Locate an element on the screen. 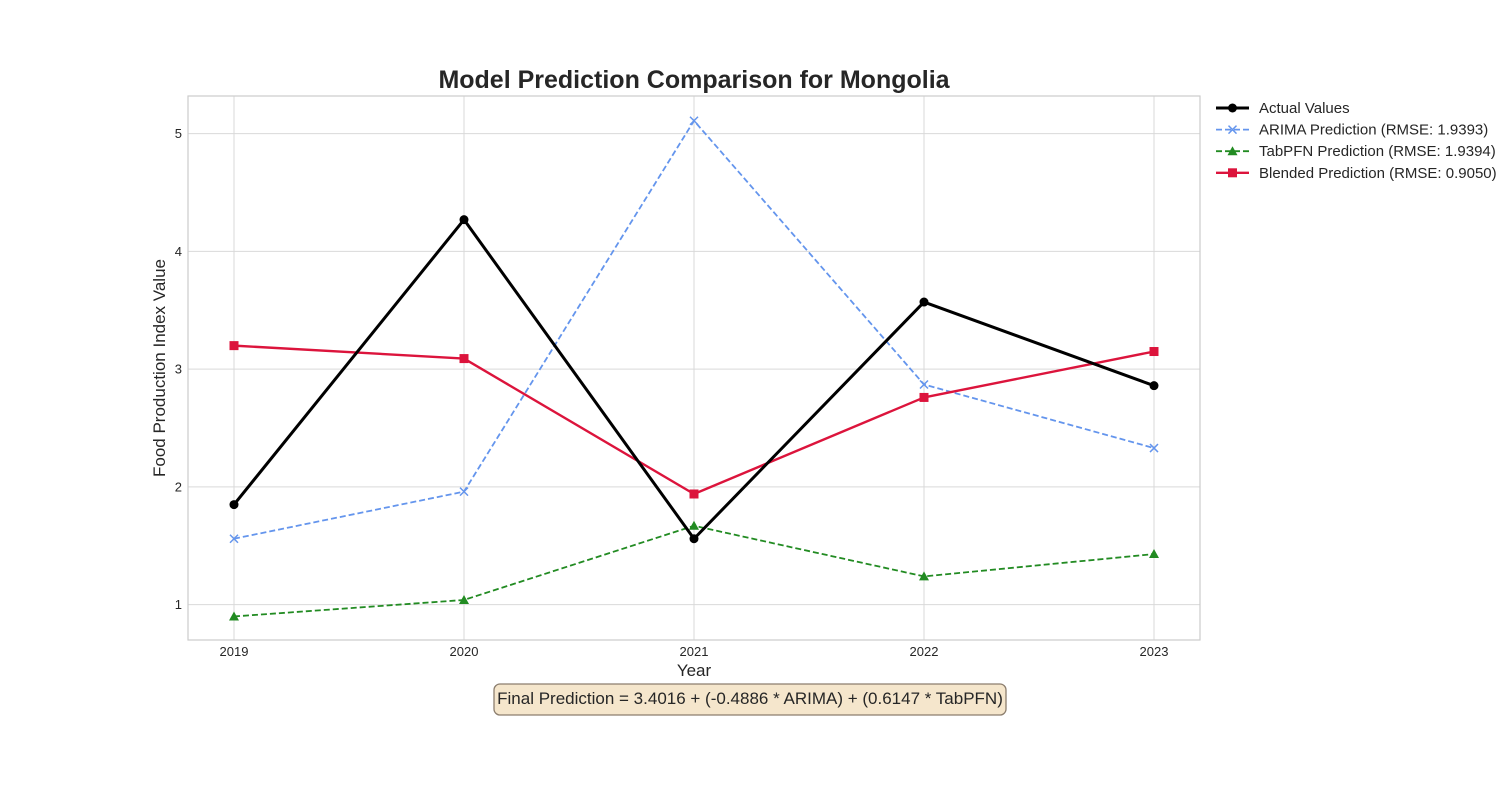 The width and height of the screenshot is (1500, 805). legend-item-actual: Actual Values is located at coordinates (1283, 108).